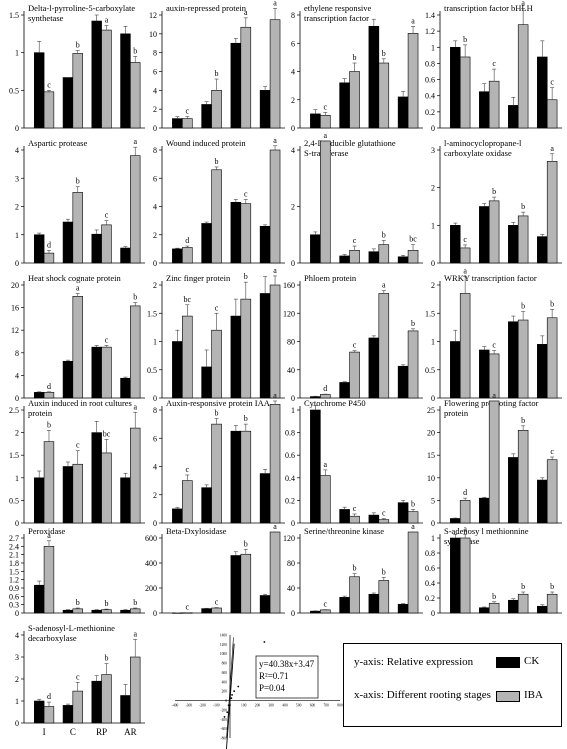 This screenshot has height=749, width=567. What do you see at coordinates (274, 676) in the screenshot?
I see `regression-annotation: R²=0.71` at bounding box center [274, 676].